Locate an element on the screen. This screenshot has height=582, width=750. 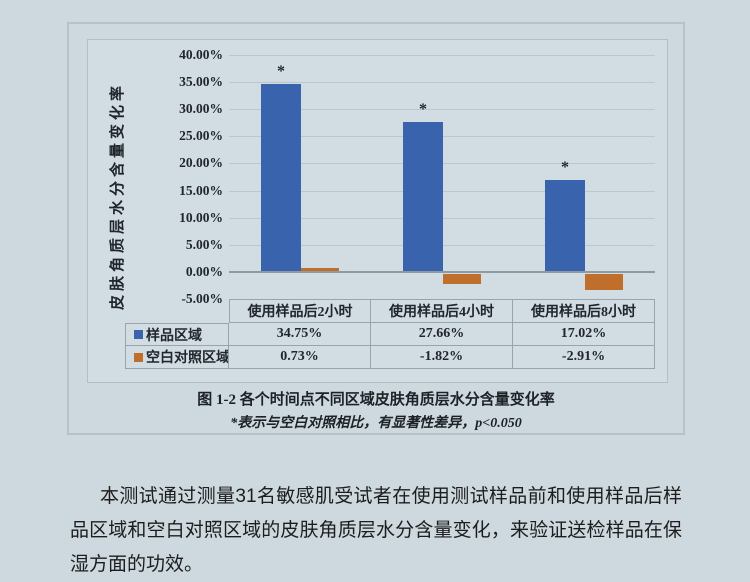
table-value-sample-0: 34.75% is located at coordinates (300, 334).